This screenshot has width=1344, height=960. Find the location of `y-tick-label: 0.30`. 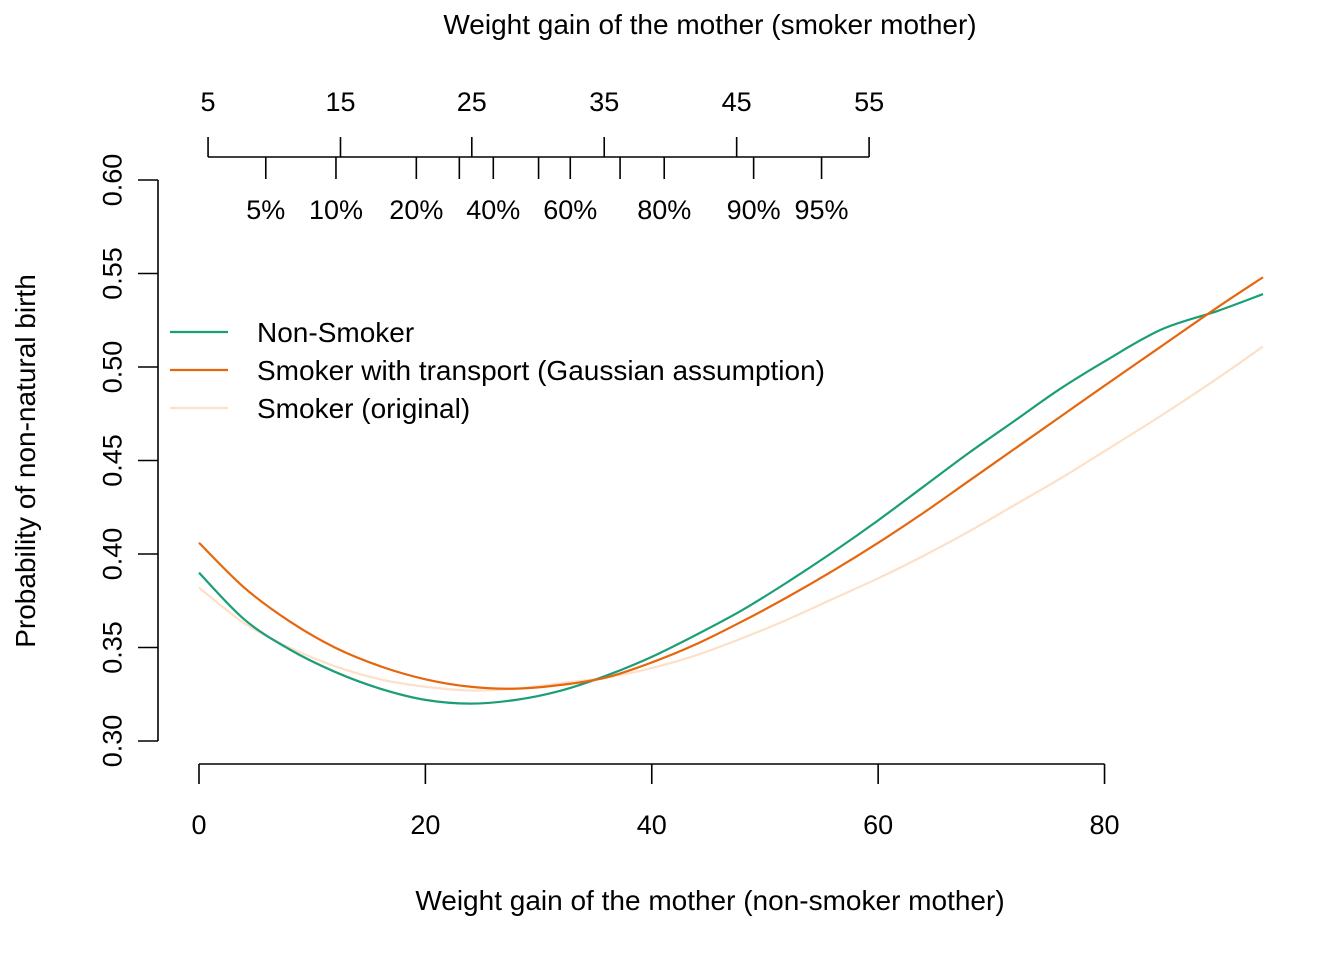

y-tick-label: 0.30 is located at coordinates (112, 741).